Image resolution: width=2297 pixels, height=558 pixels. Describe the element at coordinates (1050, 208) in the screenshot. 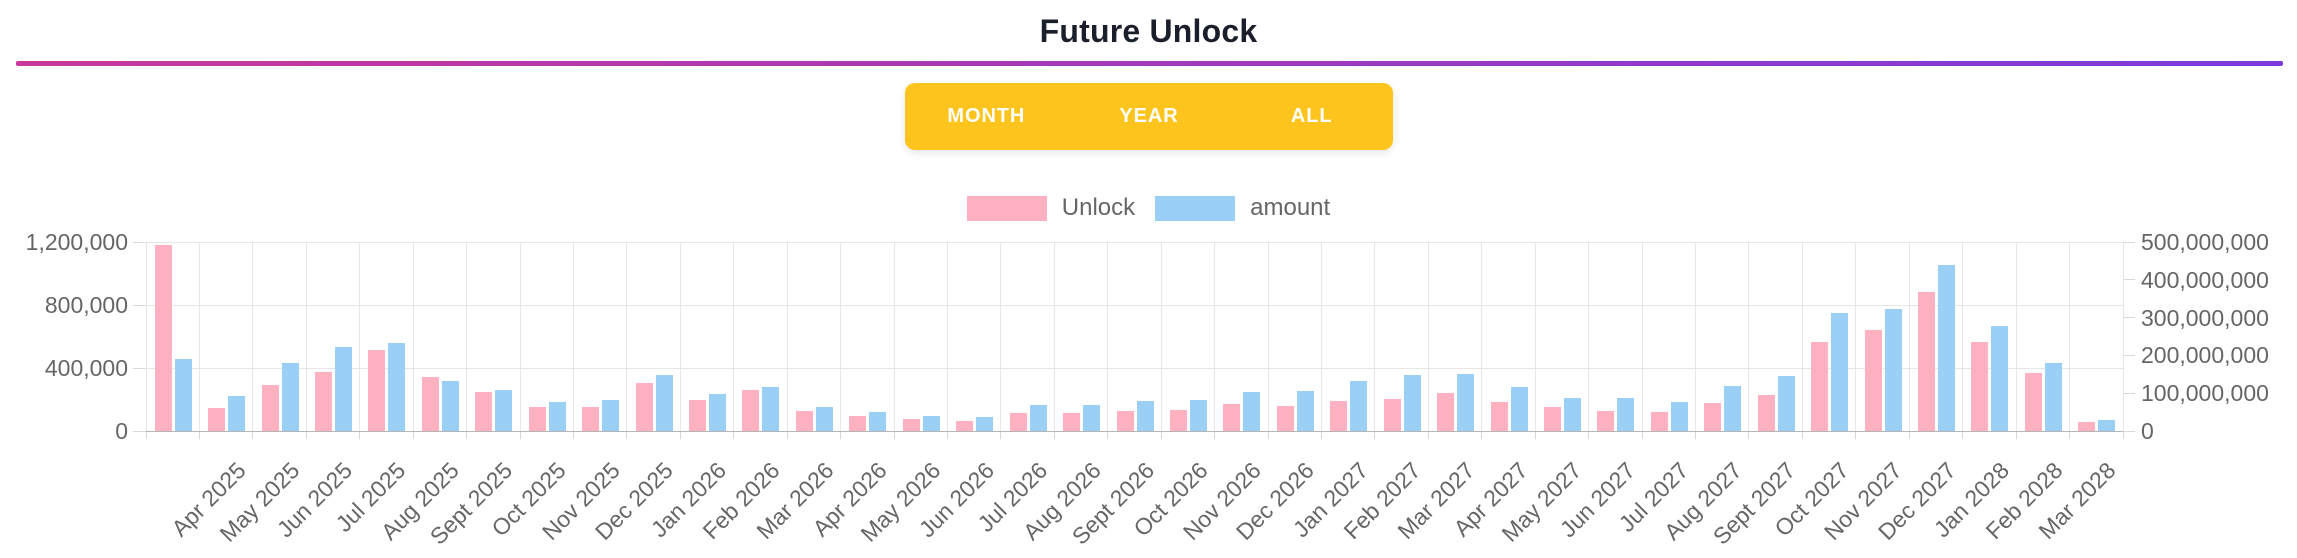

I see `legend-item-unlock: Unlock` at that location.